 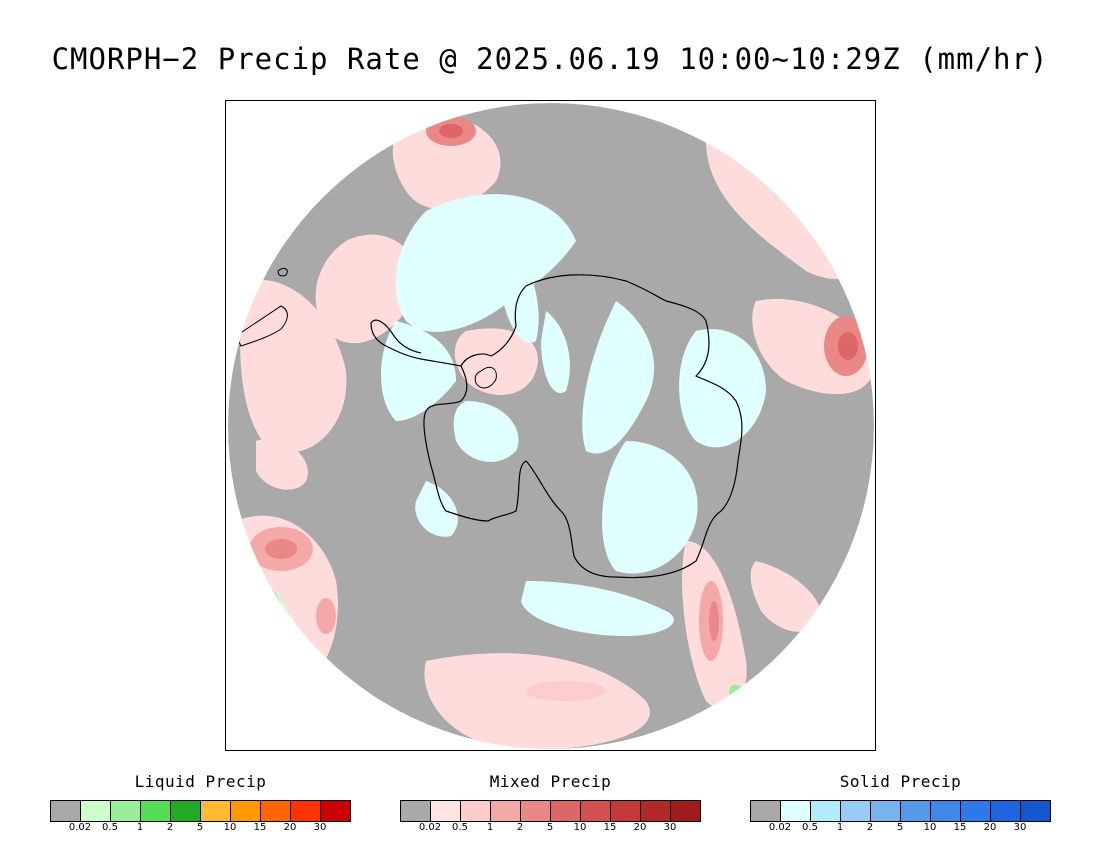 What do you see at coordinates (960, 827) in the screenshot?
I see `legend-solid-tick-label: 15` at bounding box center [960, 827].